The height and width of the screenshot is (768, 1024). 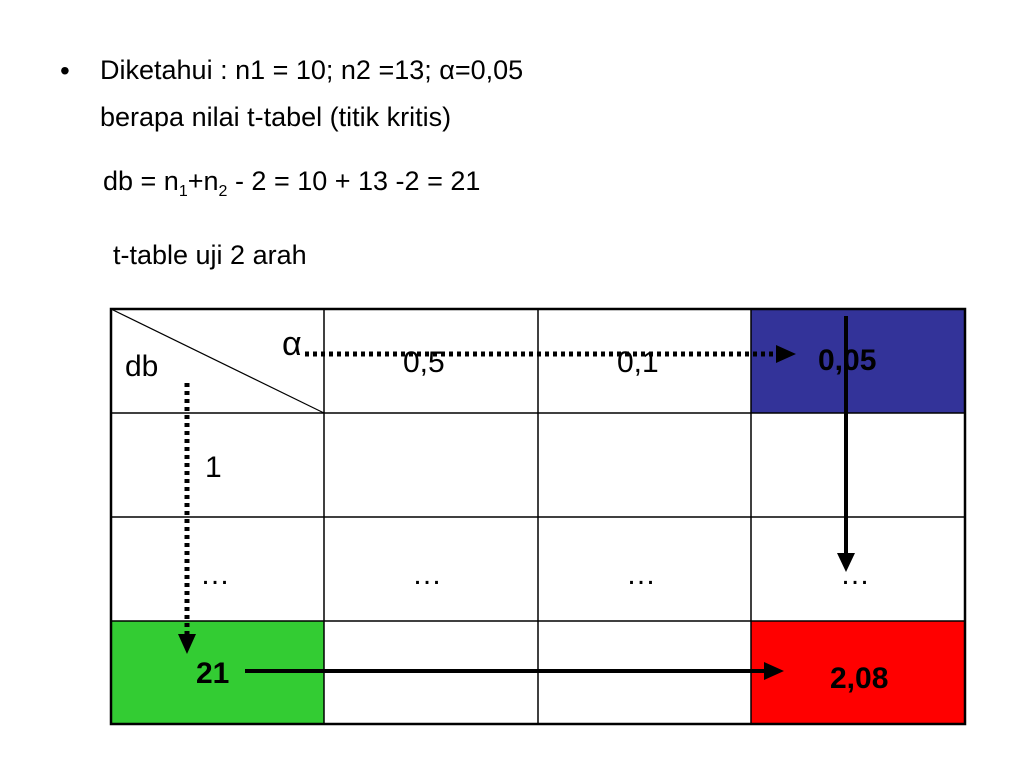 What do you see at coordinates (217, 361) in the screenshot?
I see `corner-diagonal` at bounding box center [217, 361].